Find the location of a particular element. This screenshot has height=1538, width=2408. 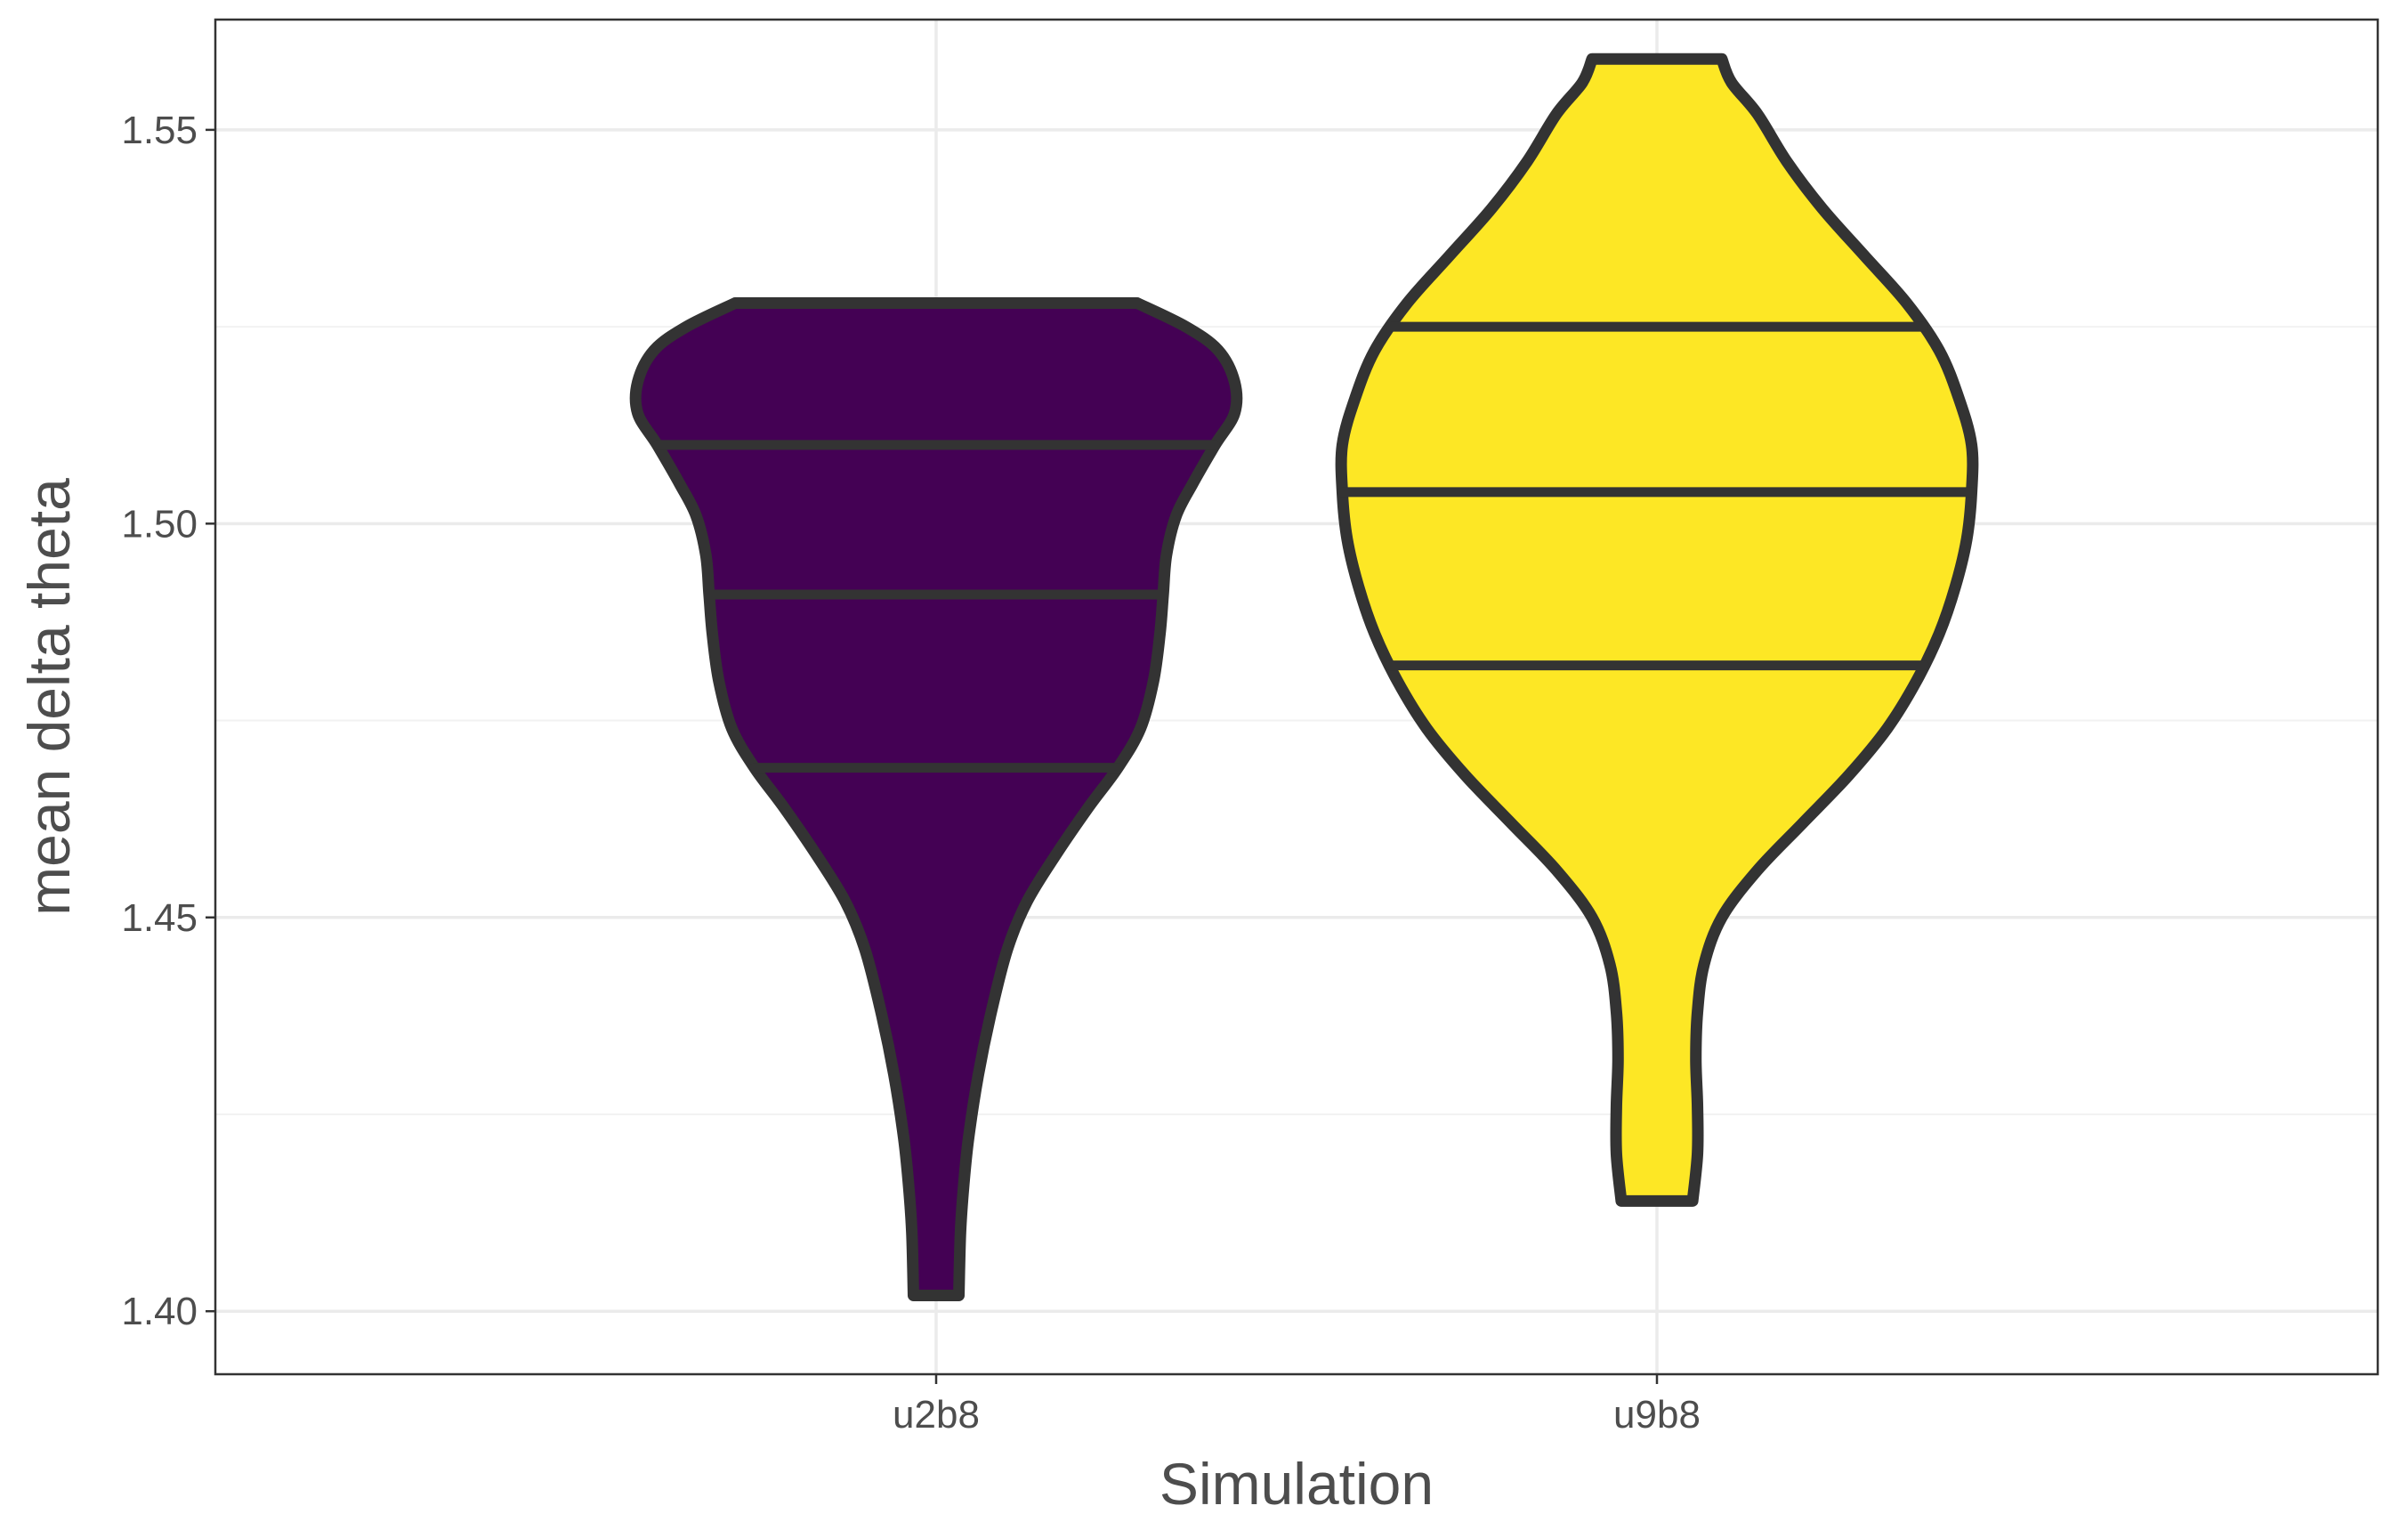

x-tick-label-u2b8: u2b8 is located at coordinates (937, 1415).